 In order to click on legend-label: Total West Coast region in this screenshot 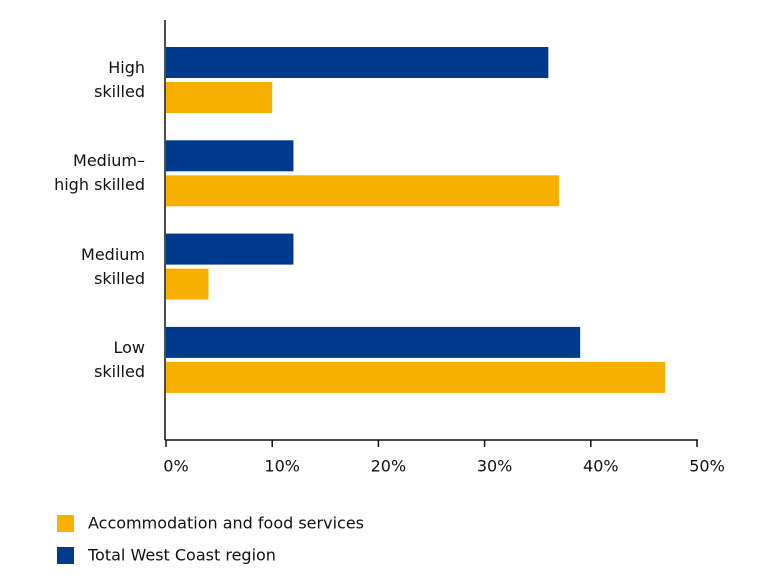, I will do `click(181, 555)`.